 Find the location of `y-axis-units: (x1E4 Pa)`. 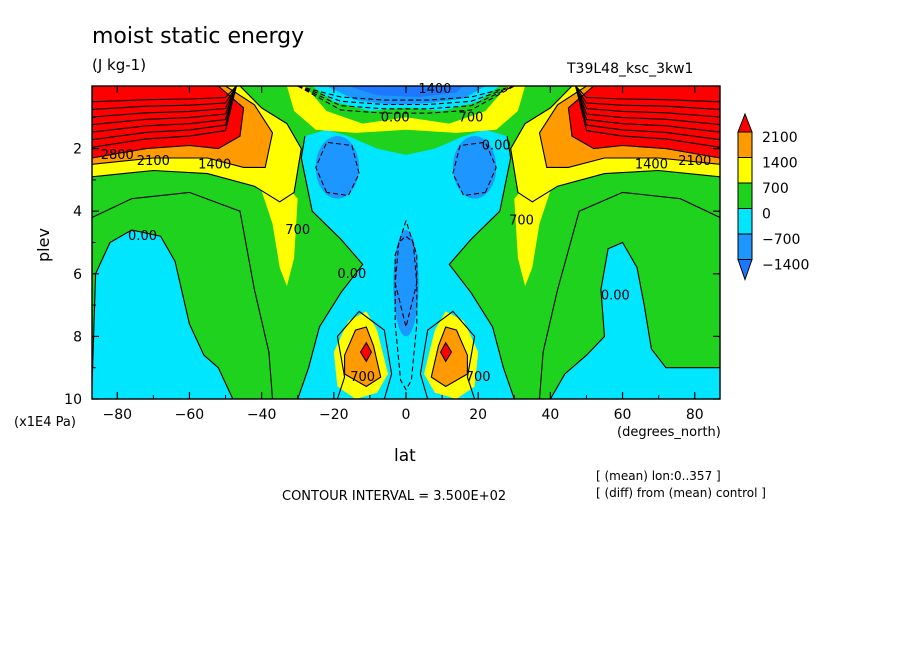

y-axis-units: (x1E4 Pa) is located at coordinates (45, 422).